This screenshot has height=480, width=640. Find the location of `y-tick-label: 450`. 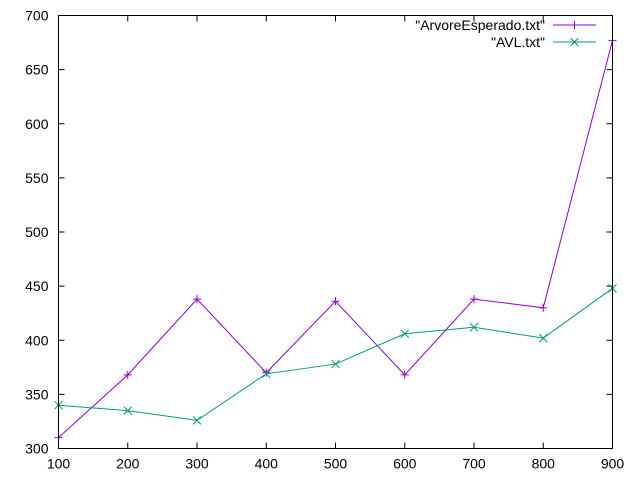

y-tick-label: 450 is located at coordinates (37, 286).